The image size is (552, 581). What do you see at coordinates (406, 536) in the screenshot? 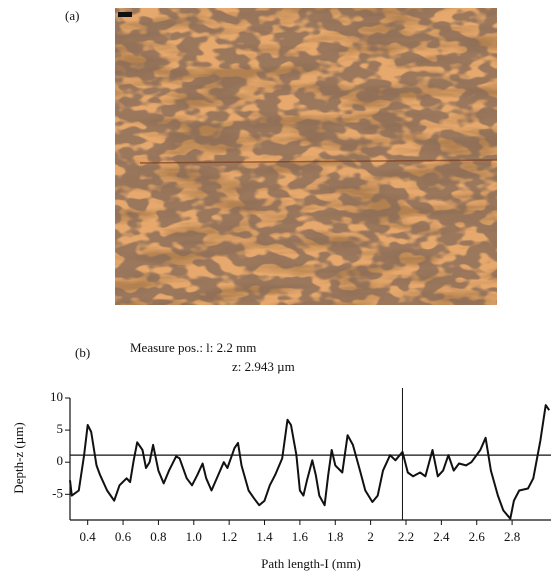
I see `x-tick-label: 2.2` at bounding box center [406, 536].